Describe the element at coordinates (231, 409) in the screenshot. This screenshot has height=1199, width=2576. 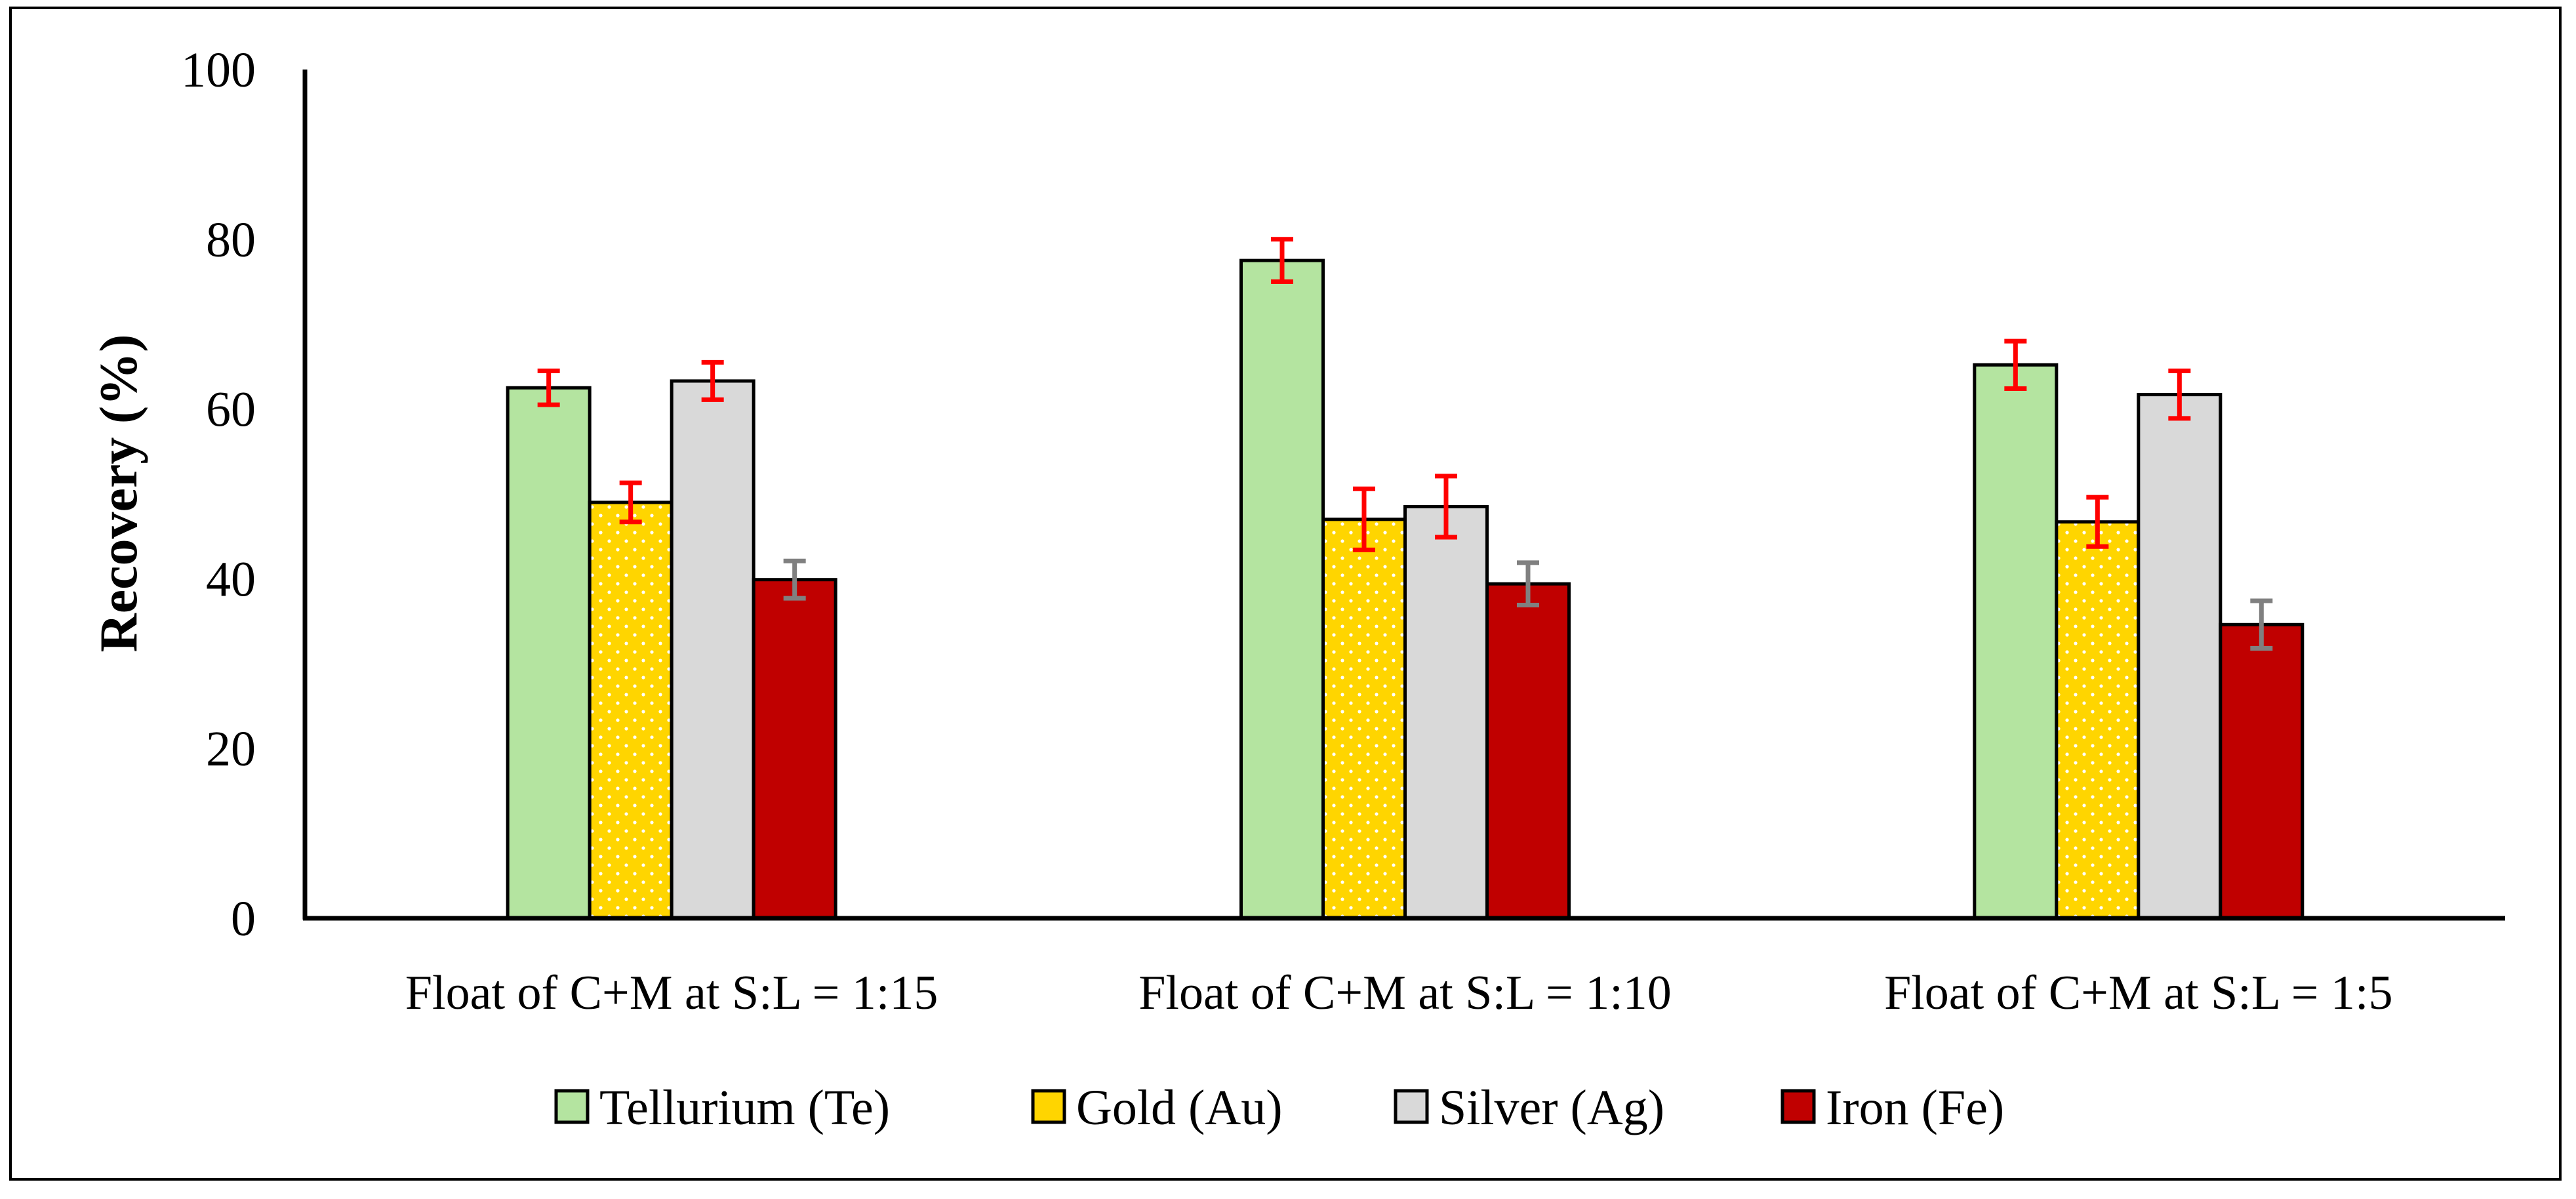
I see `y-tick-label-60: 60` at that location.